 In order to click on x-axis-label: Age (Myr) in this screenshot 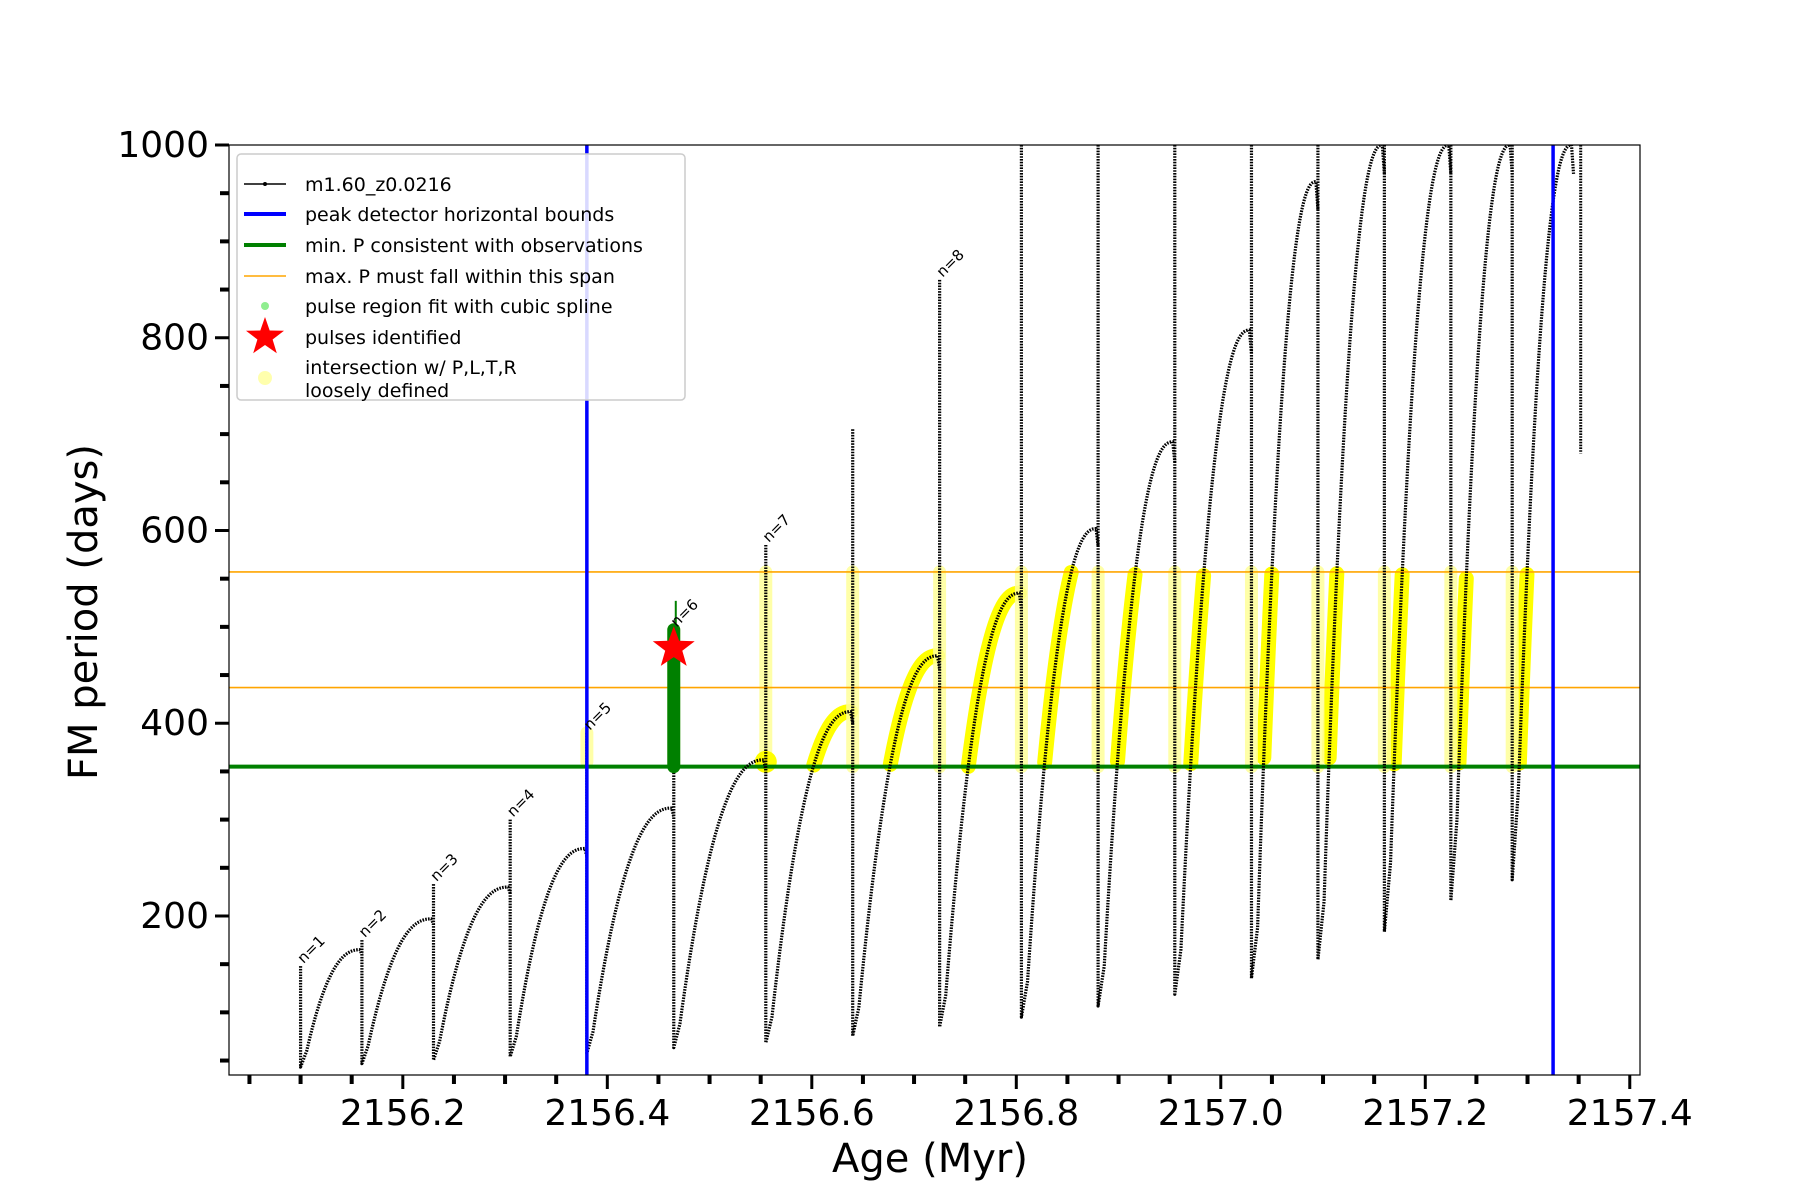, I will do `click(930, 1159)`.